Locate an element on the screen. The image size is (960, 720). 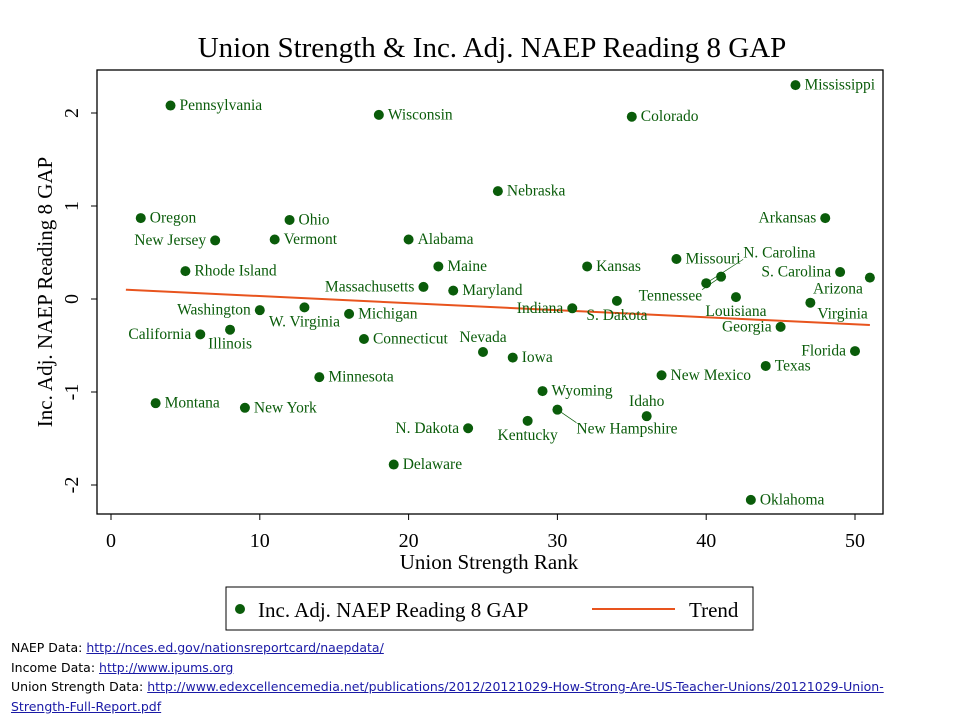
legend-label-series: Inc. Adj. NAEP Reading 8 GAP is located at coordinates (393, 610).